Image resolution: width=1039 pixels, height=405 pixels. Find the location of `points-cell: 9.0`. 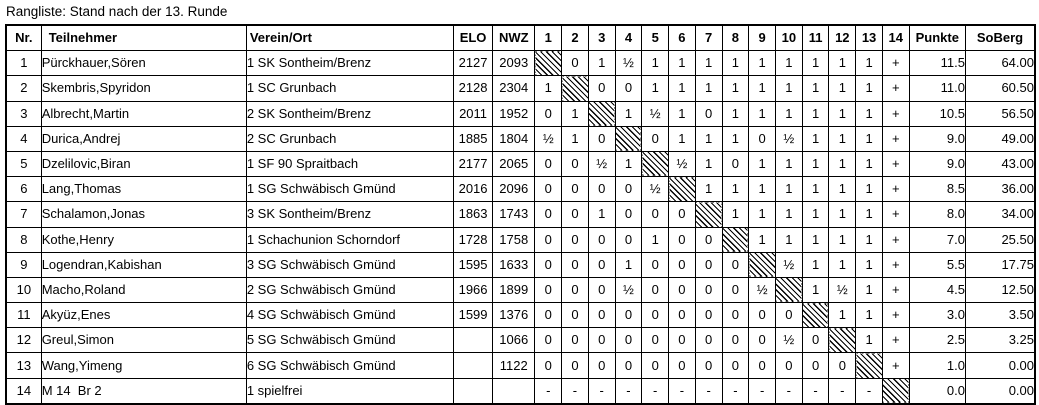

points-cell: 9.0 is located at coordinates (937, 138).